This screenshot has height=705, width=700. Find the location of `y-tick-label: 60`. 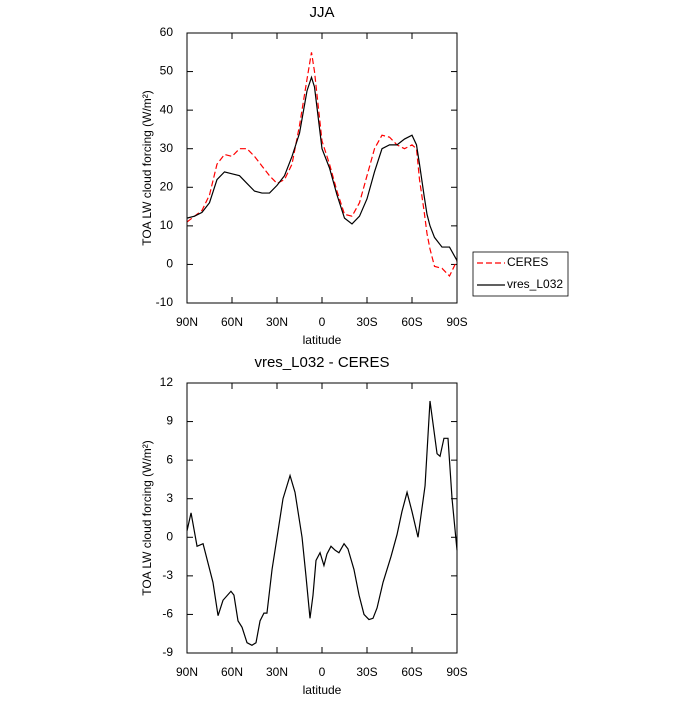

y-tick-label: 60 is located at coordinates (167, 32).